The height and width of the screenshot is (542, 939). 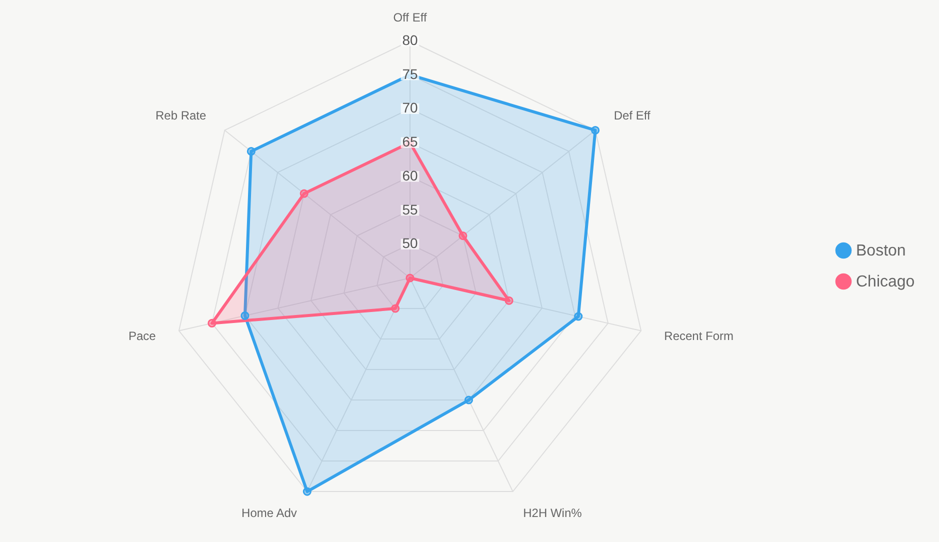 What do you see at coordinates (410, 243) in the screenshot?
I see `y-tick-label: 50` at bounding box center [410, 243].